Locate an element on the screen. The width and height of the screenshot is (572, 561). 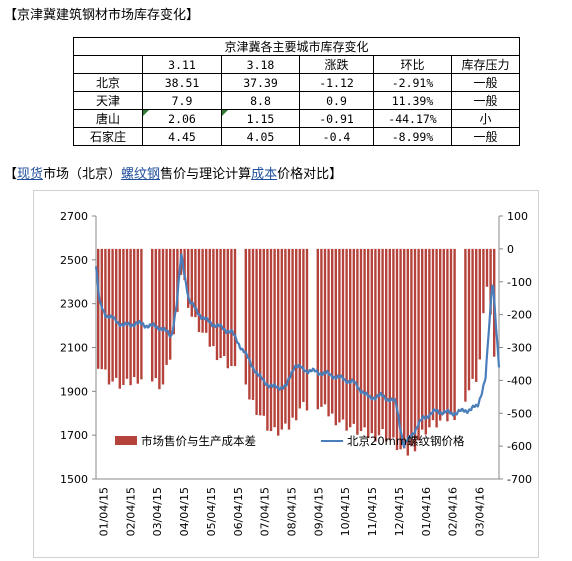
table-row: 石家庄 4.45 4.05 -0.4 -8.99% 一般 is located at coordinates (297, 136).